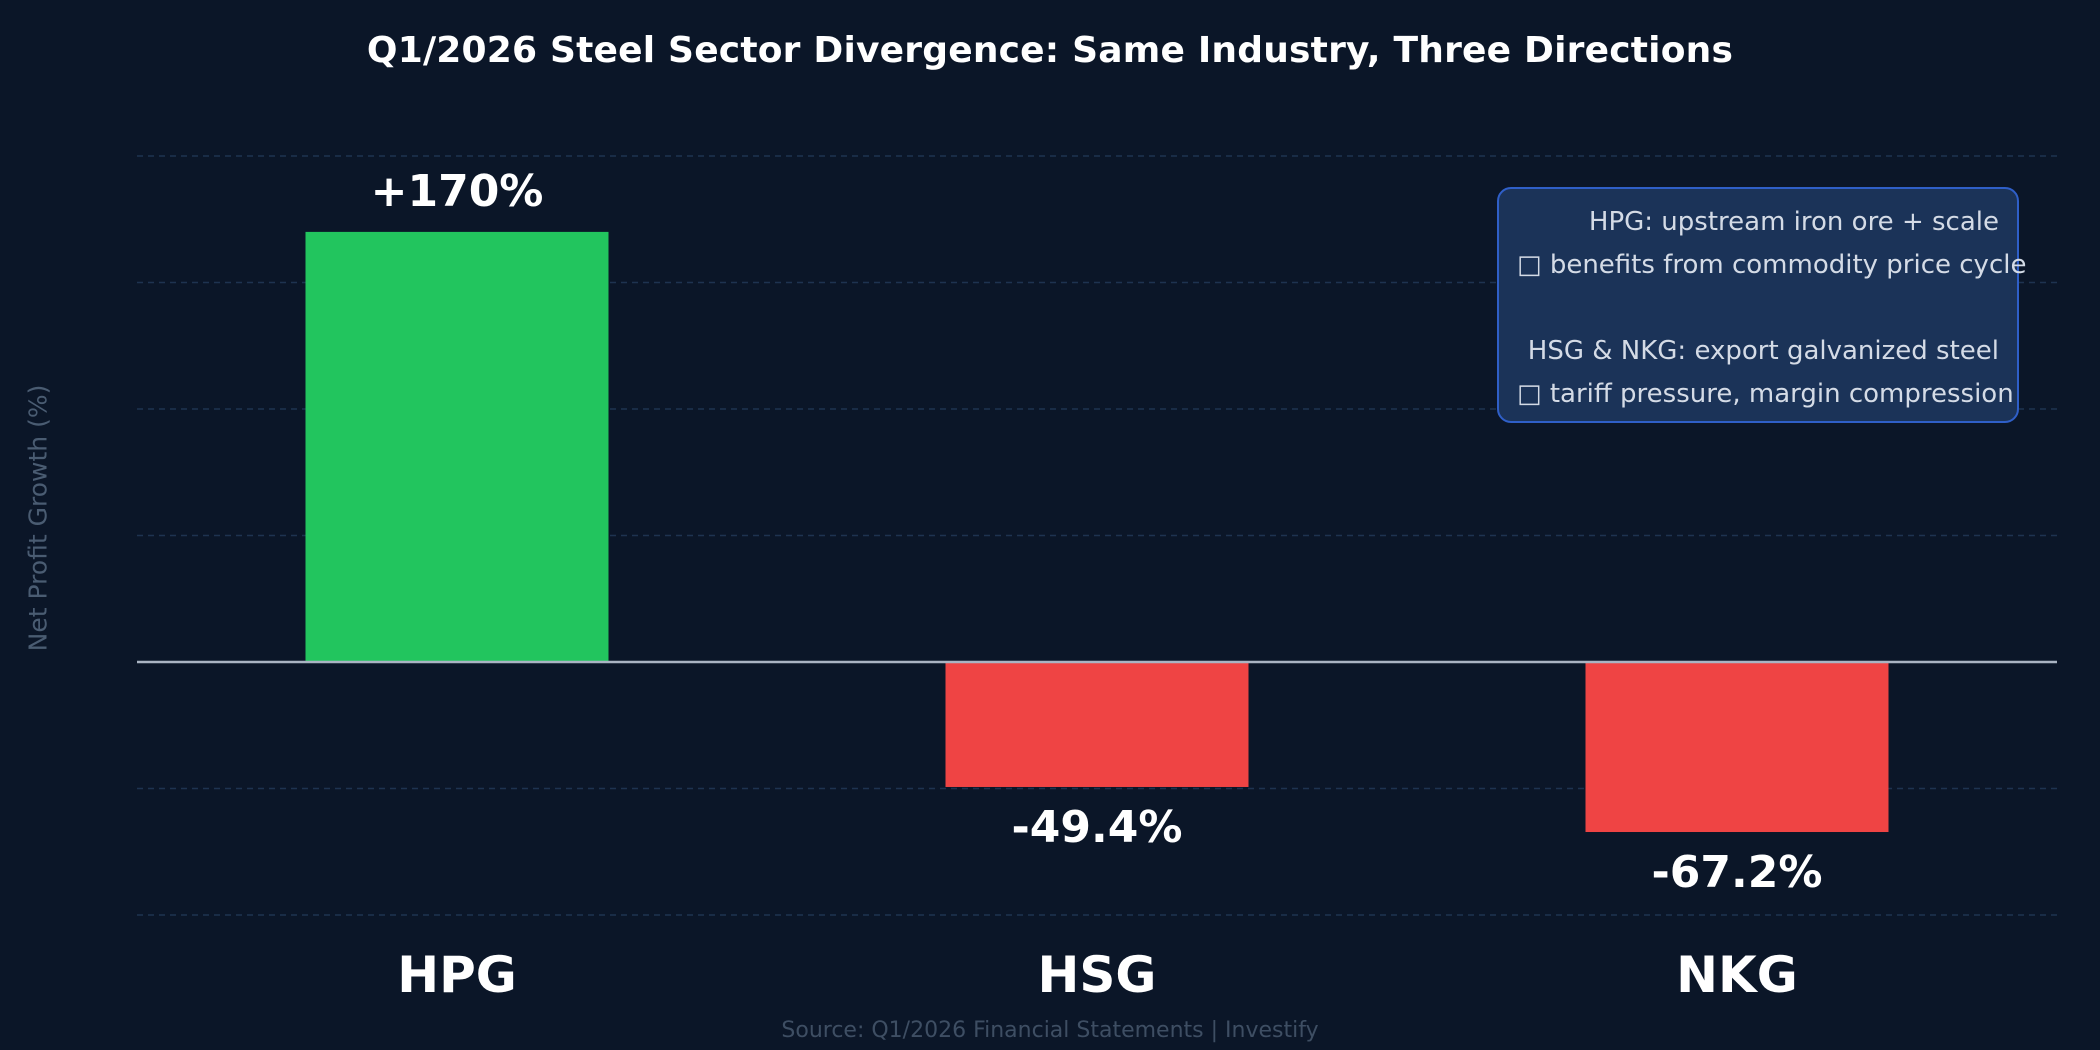 The width and height of the screenshot is (2100, 1050). I want to click on annotation-line: HSG & NKG: export galvanized steel, so click(1763, 351).